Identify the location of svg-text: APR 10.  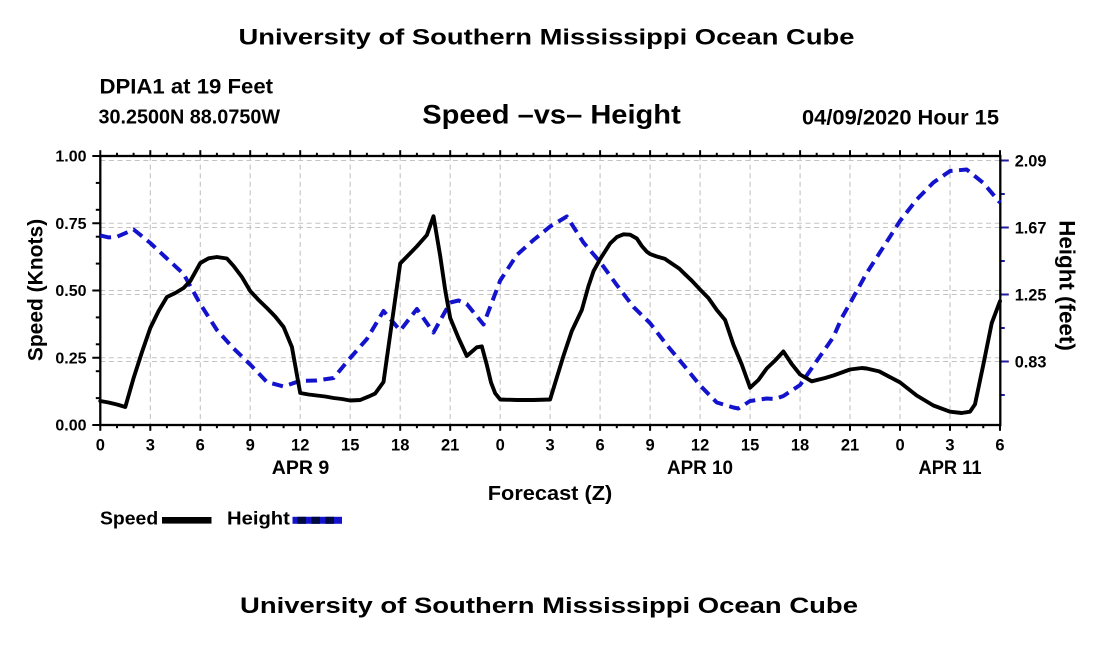
(700, 468).